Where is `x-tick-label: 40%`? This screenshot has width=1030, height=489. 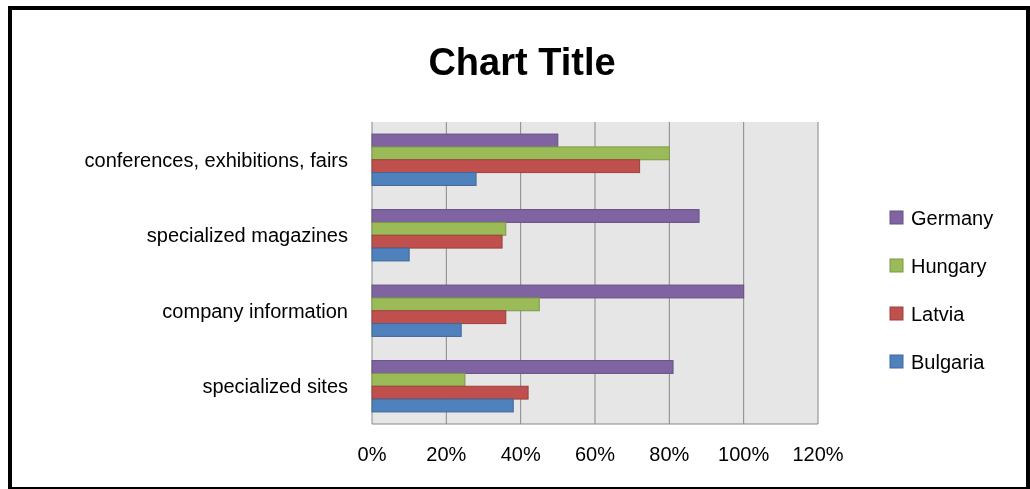
x-tick-label: 40% is located at coordinates (520, 454).